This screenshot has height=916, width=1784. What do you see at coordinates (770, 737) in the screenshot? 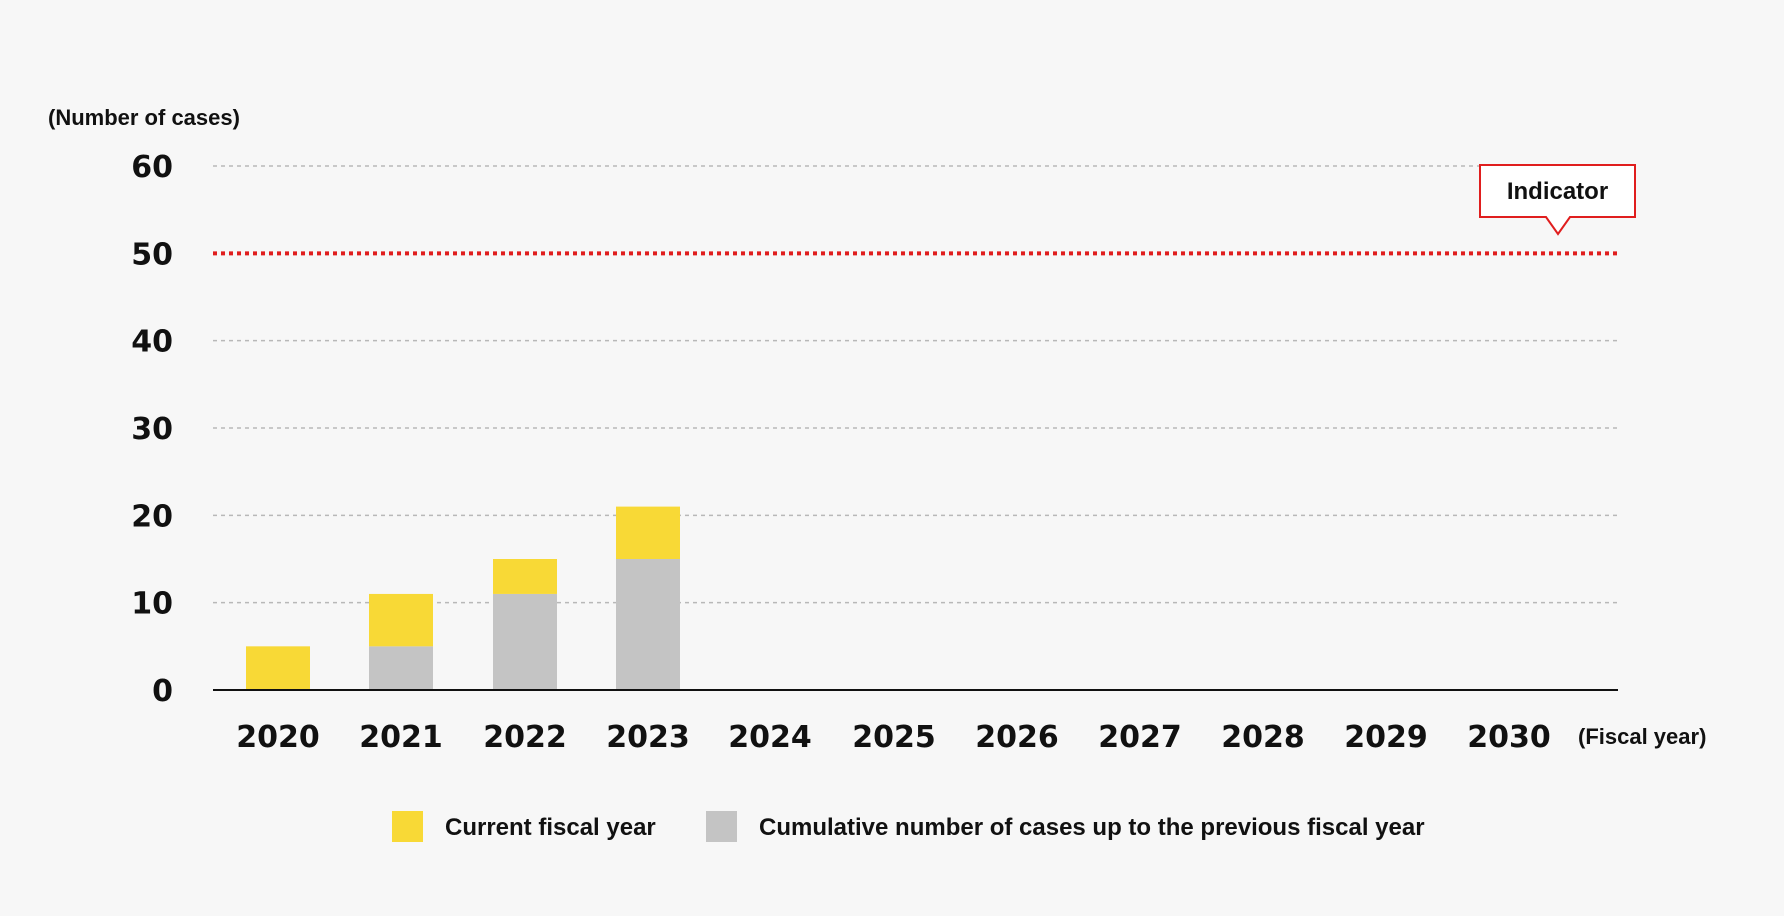
I see `x-tick-label: 2024` at bounding box center [770, 737].